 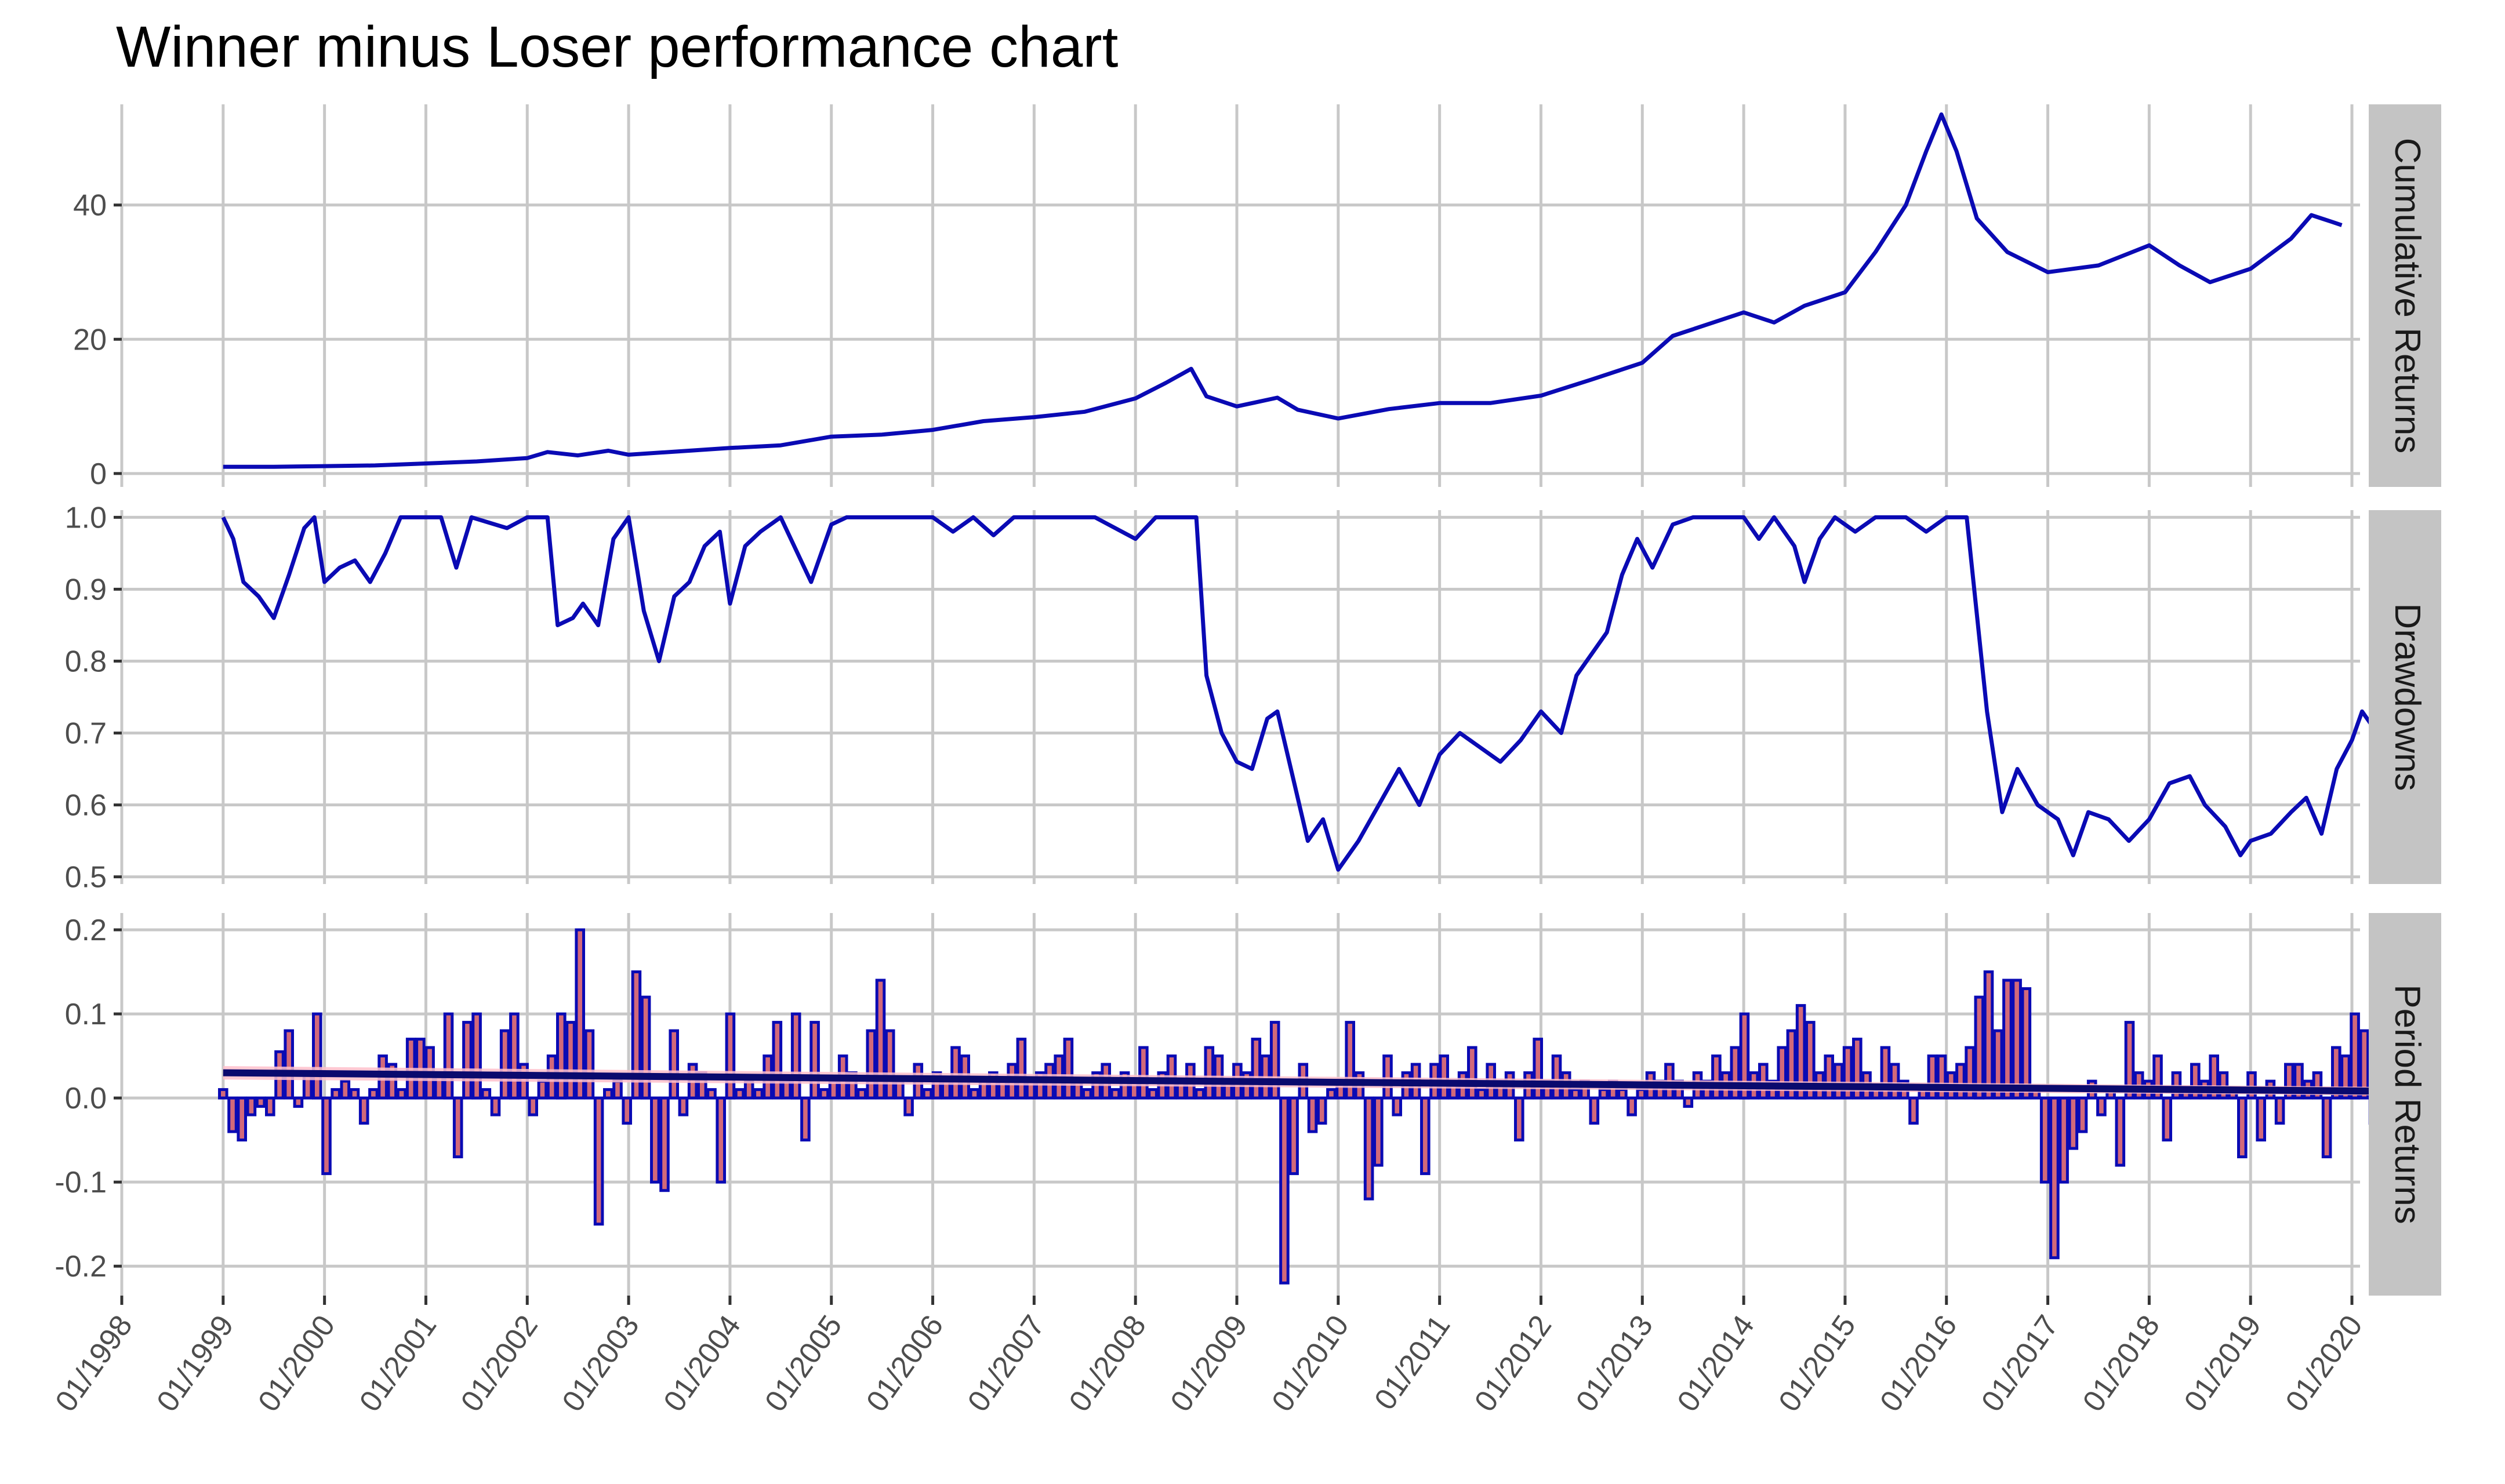 What do you see at coordinates (2020, 1364) in the screenshot?
I see `x-tick-label: 01/2017` at bounding box center [2020, 1364].